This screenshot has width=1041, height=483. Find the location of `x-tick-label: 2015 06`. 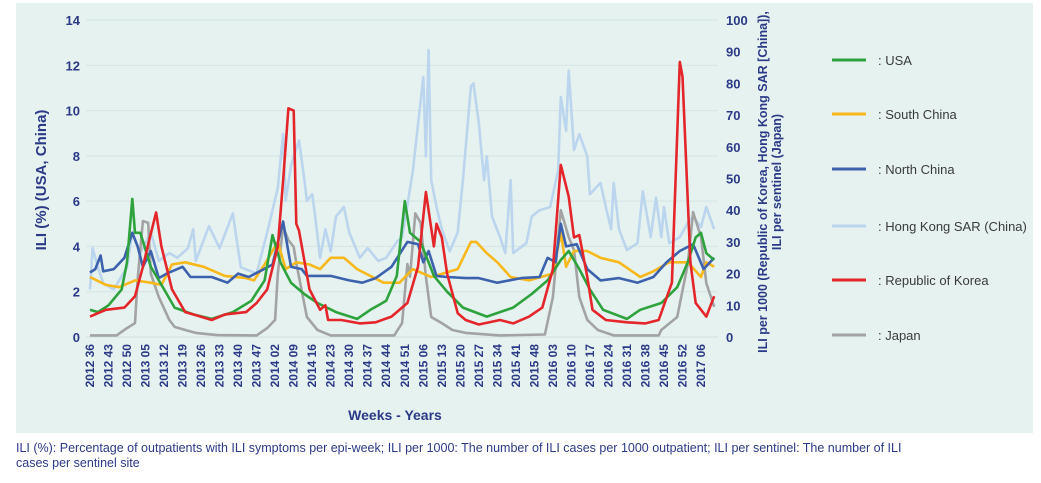

x-tick-label: 2015 06 is located at coordinates (423, 366).